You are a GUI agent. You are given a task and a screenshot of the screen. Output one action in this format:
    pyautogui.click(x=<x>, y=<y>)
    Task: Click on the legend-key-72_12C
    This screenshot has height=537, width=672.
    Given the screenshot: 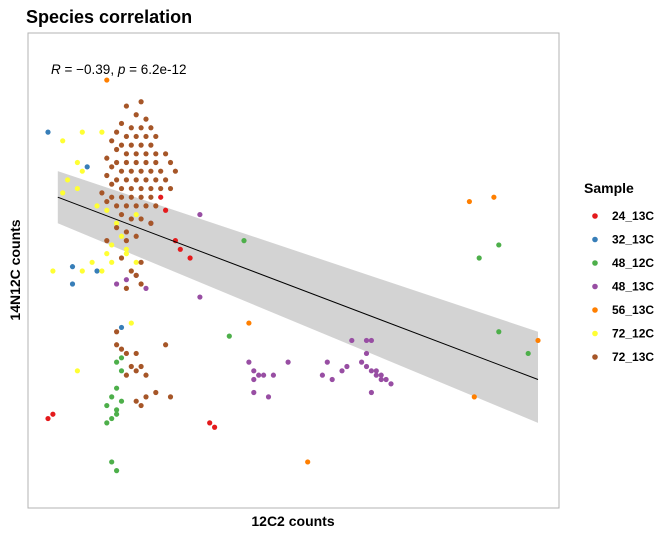 What is the action you would take?
    pyautogui.click(x=595, y=333)
    